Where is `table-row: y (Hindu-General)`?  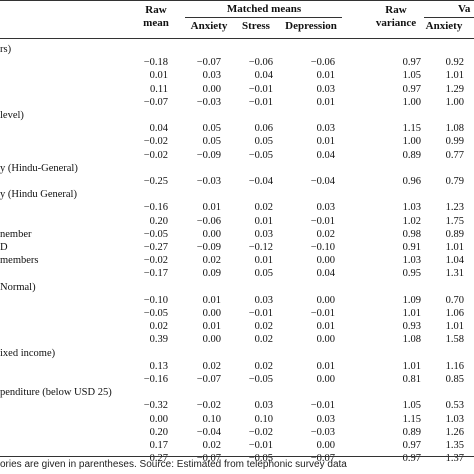 table-row: y (Hindu-General) is located at coordinates (237, 169).